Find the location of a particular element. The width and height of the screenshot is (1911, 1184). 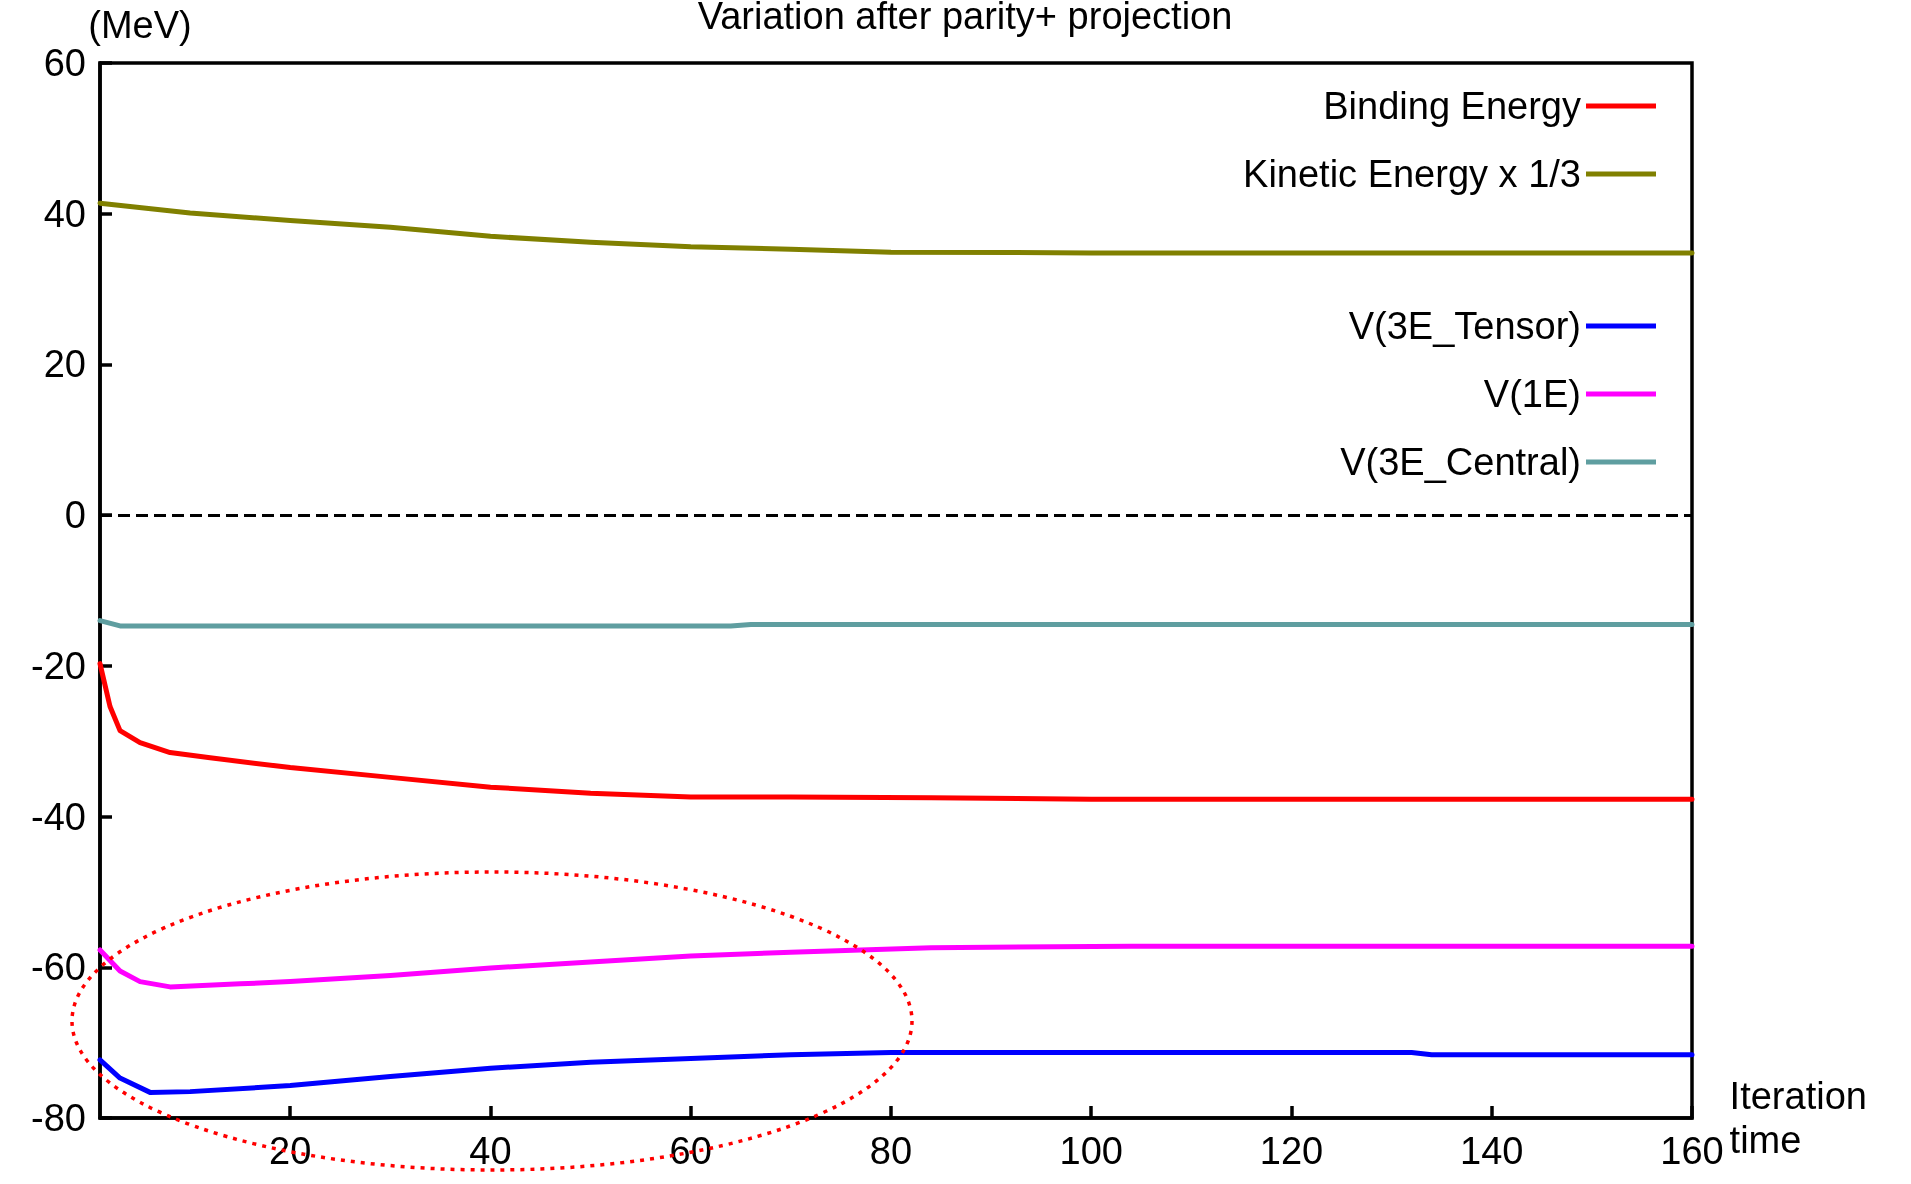

y-tick-label: -20 is located at coordinates (58, 665).